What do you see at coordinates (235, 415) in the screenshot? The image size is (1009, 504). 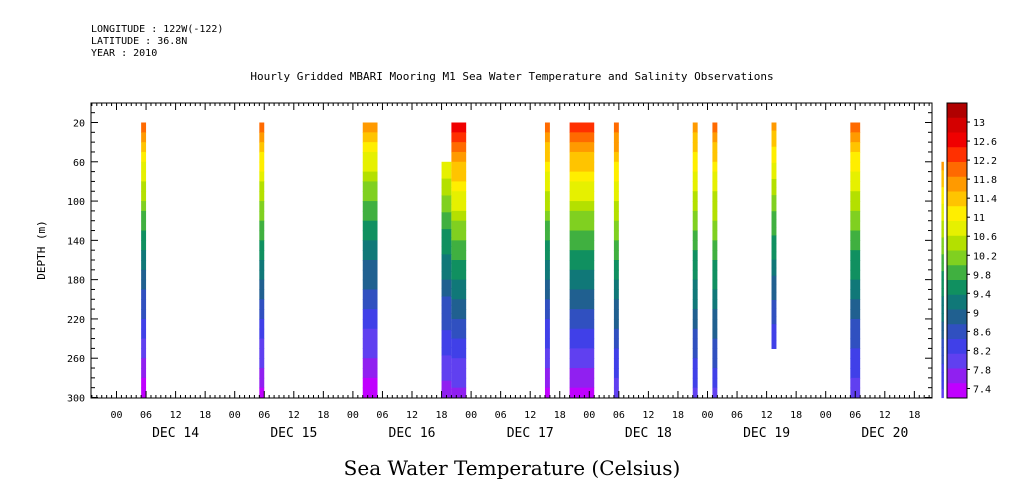 I see `x-tick-label: 00` at bounding box center [235, 415].